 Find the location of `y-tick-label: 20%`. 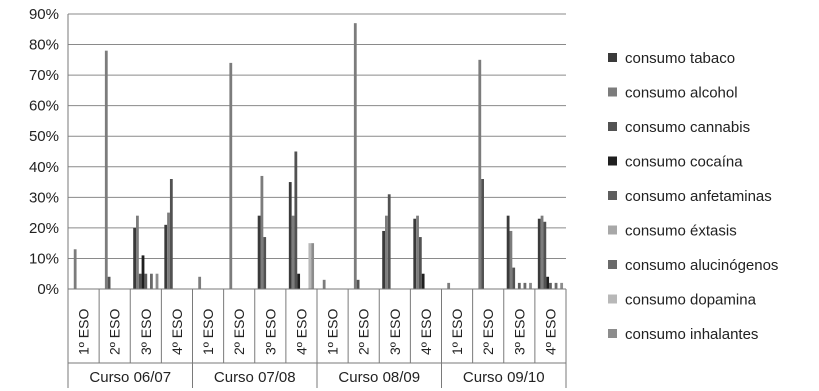

y-tick-label: 20% is located at coordinates (44, 228).